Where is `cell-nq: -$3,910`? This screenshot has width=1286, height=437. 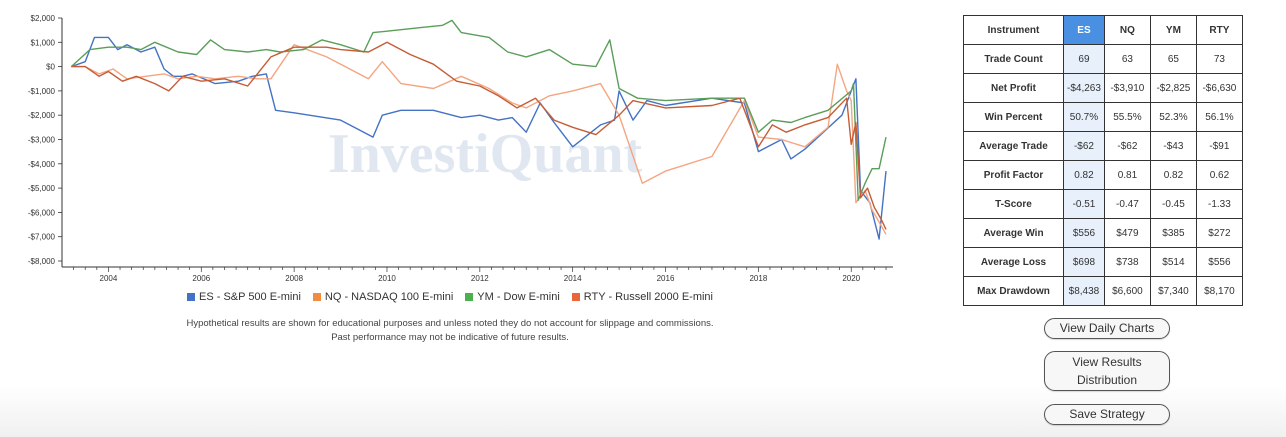 cell-nq: -$3,910 is located at coordinates (1127, 88).